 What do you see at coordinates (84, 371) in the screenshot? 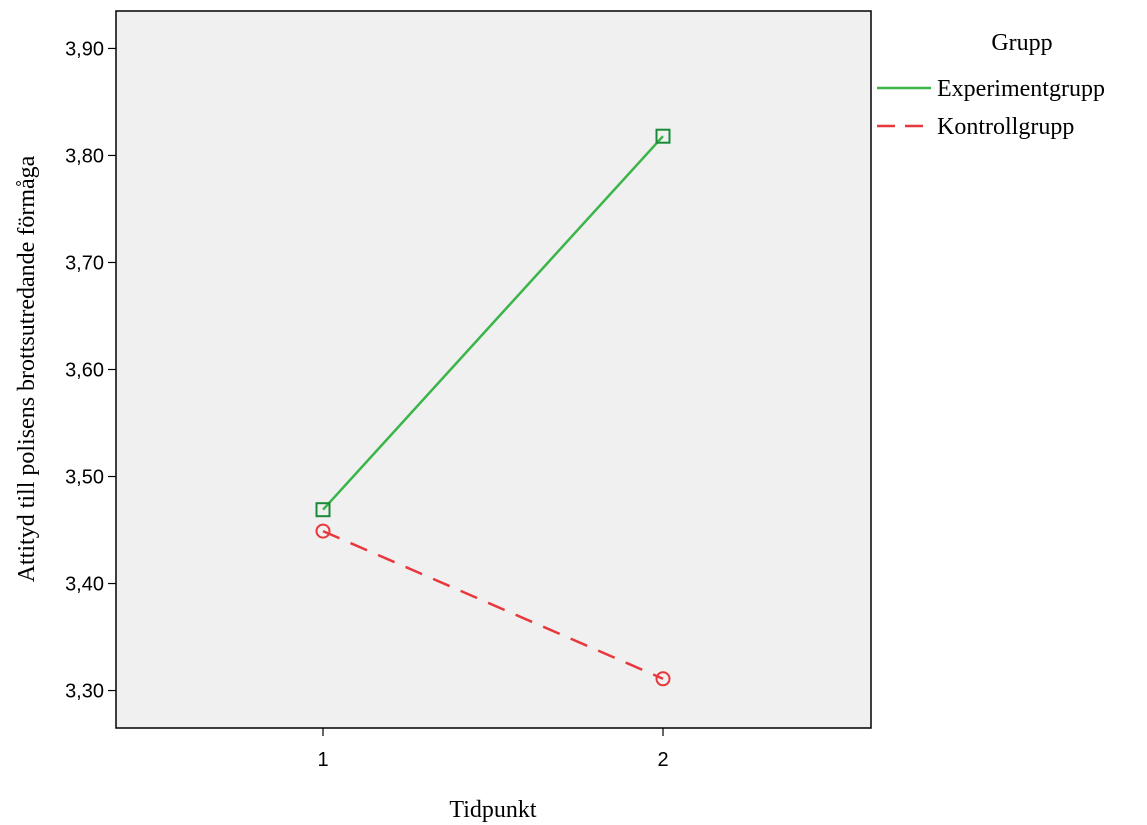
I see `y-tick-label: 3,60` at bounding box center [84, 371].